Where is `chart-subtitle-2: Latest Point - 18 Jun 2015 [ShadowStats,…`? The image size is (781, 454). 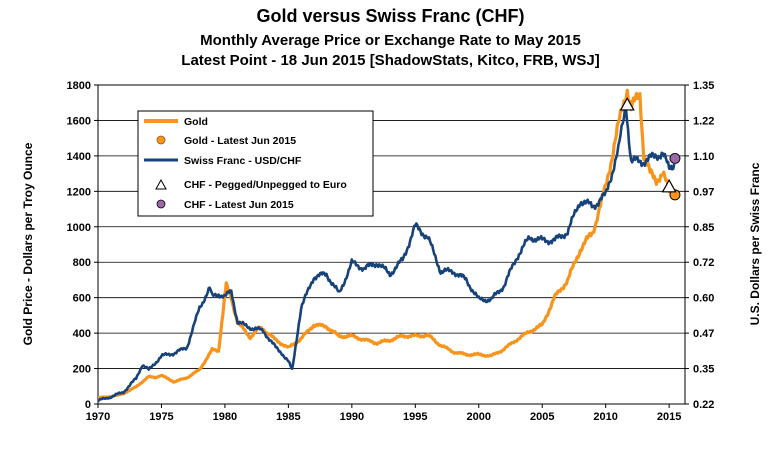
chart-subtitle-2: Latest Point - 18 Jun 2015 [ShadowStats,… is located at coordinates (390, 60).